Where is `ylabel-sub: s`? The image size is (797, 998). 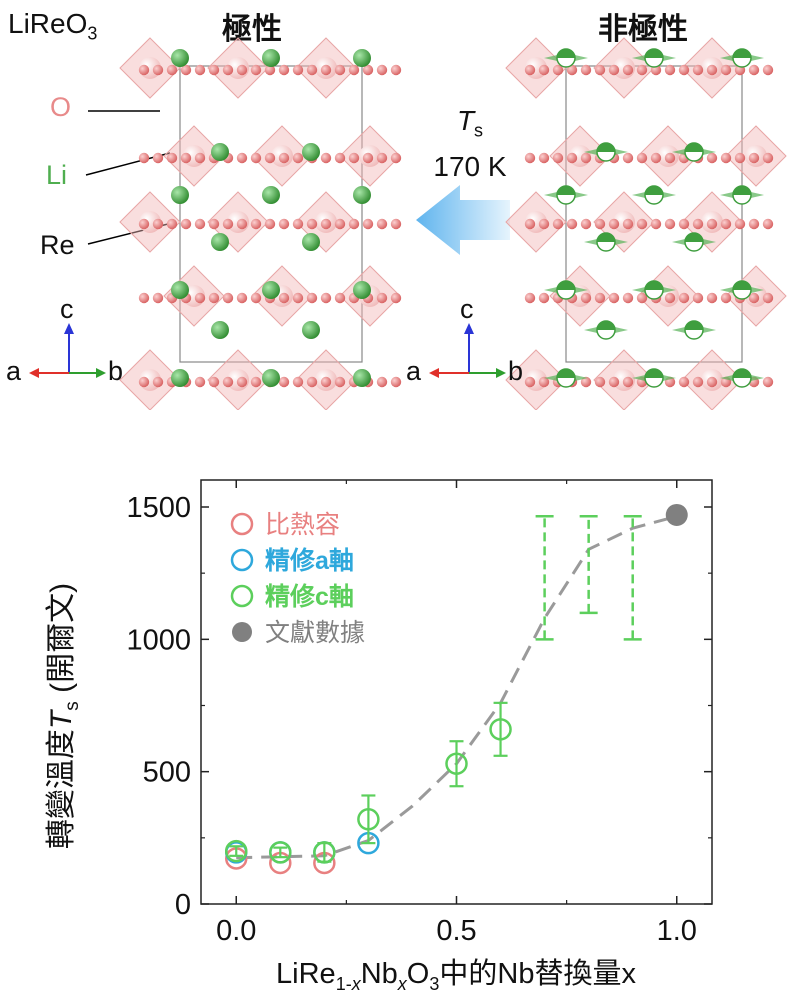
ylabel-sub: s is located at coordinates (72, 706).